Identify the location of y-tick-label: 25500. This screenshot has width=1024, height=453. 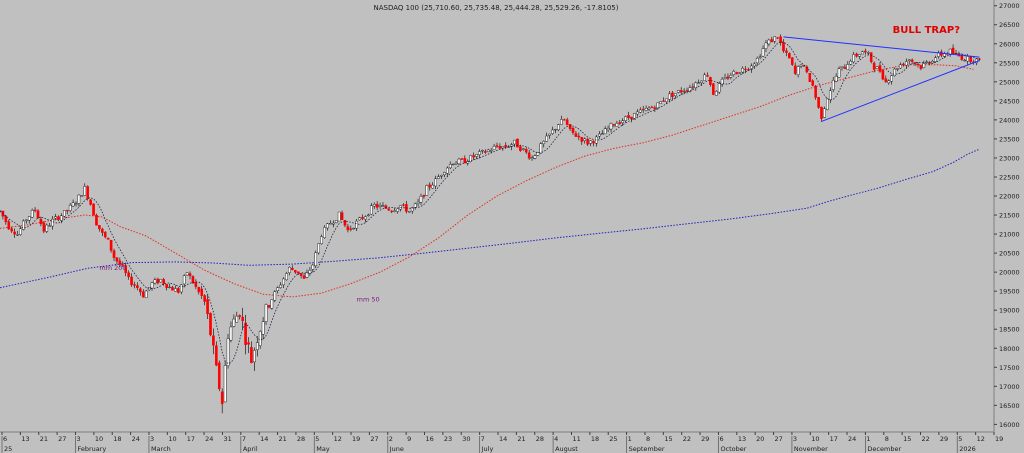
(1009, 63).